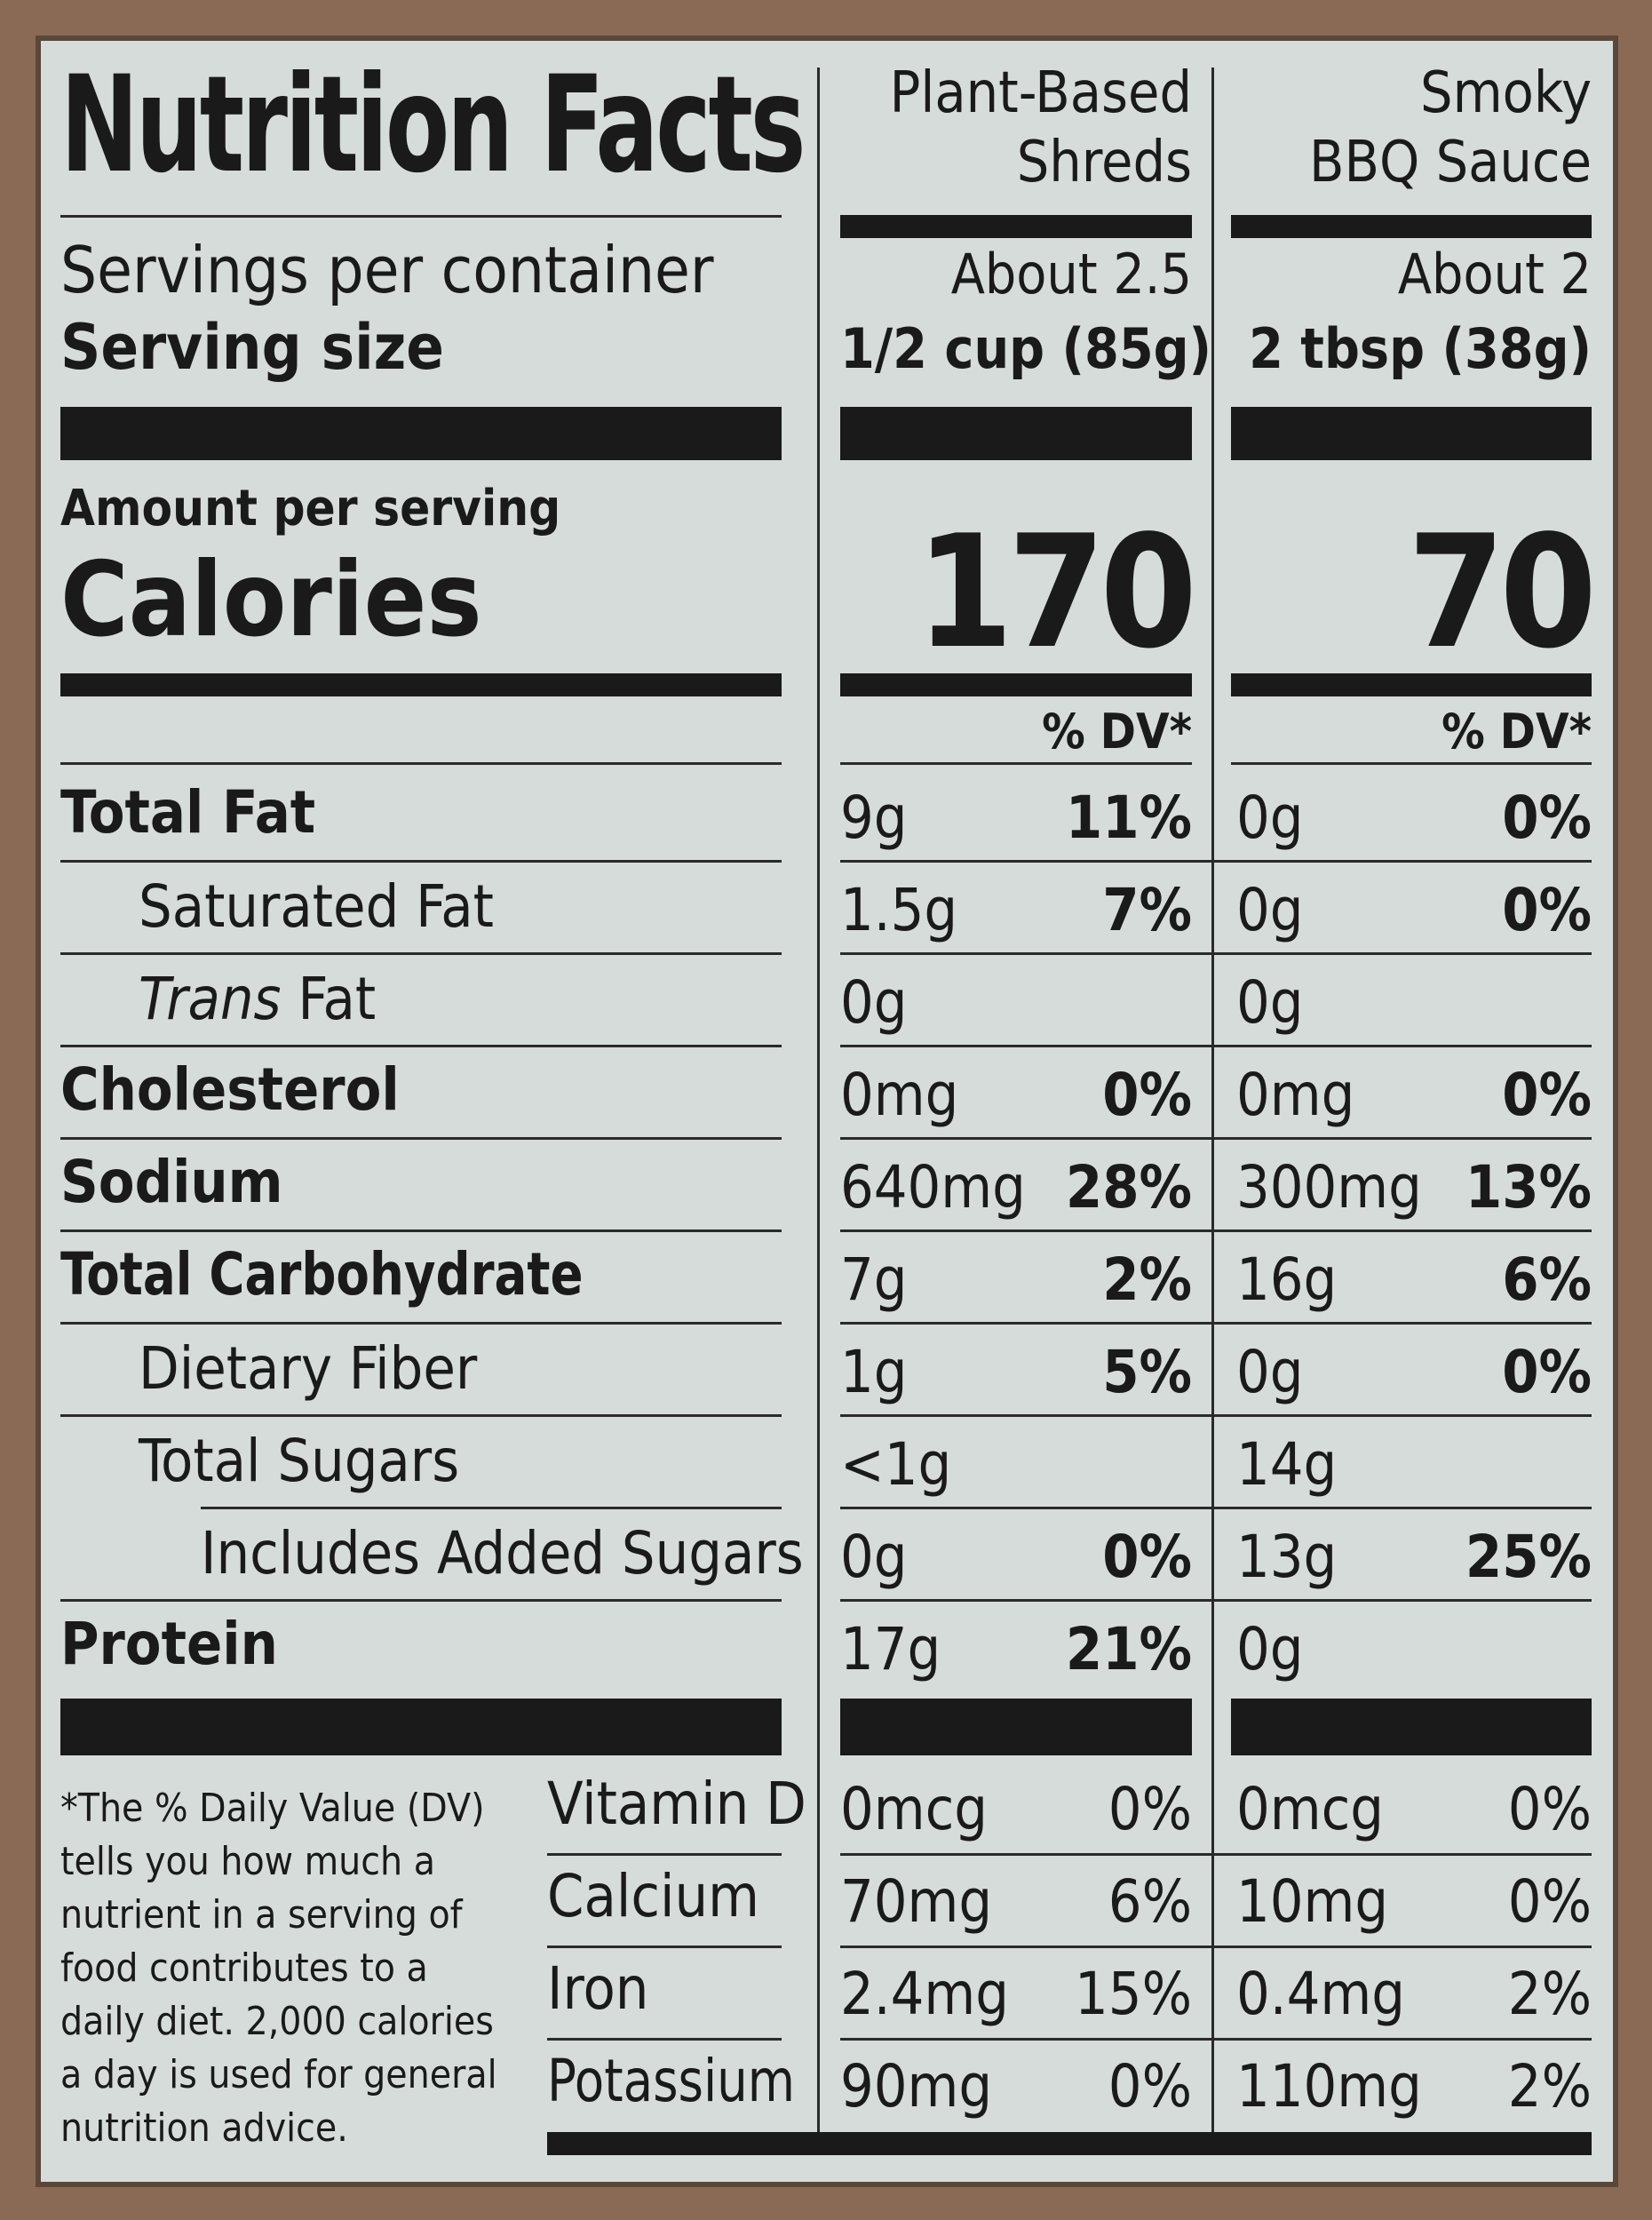 Image resolution: width=1652 pixels, height=2220 pixels. What do you see at coordinates (896, 1464) in the screenshot?
I see `col1-amount: <1g` at bounding box center [896, 1464].